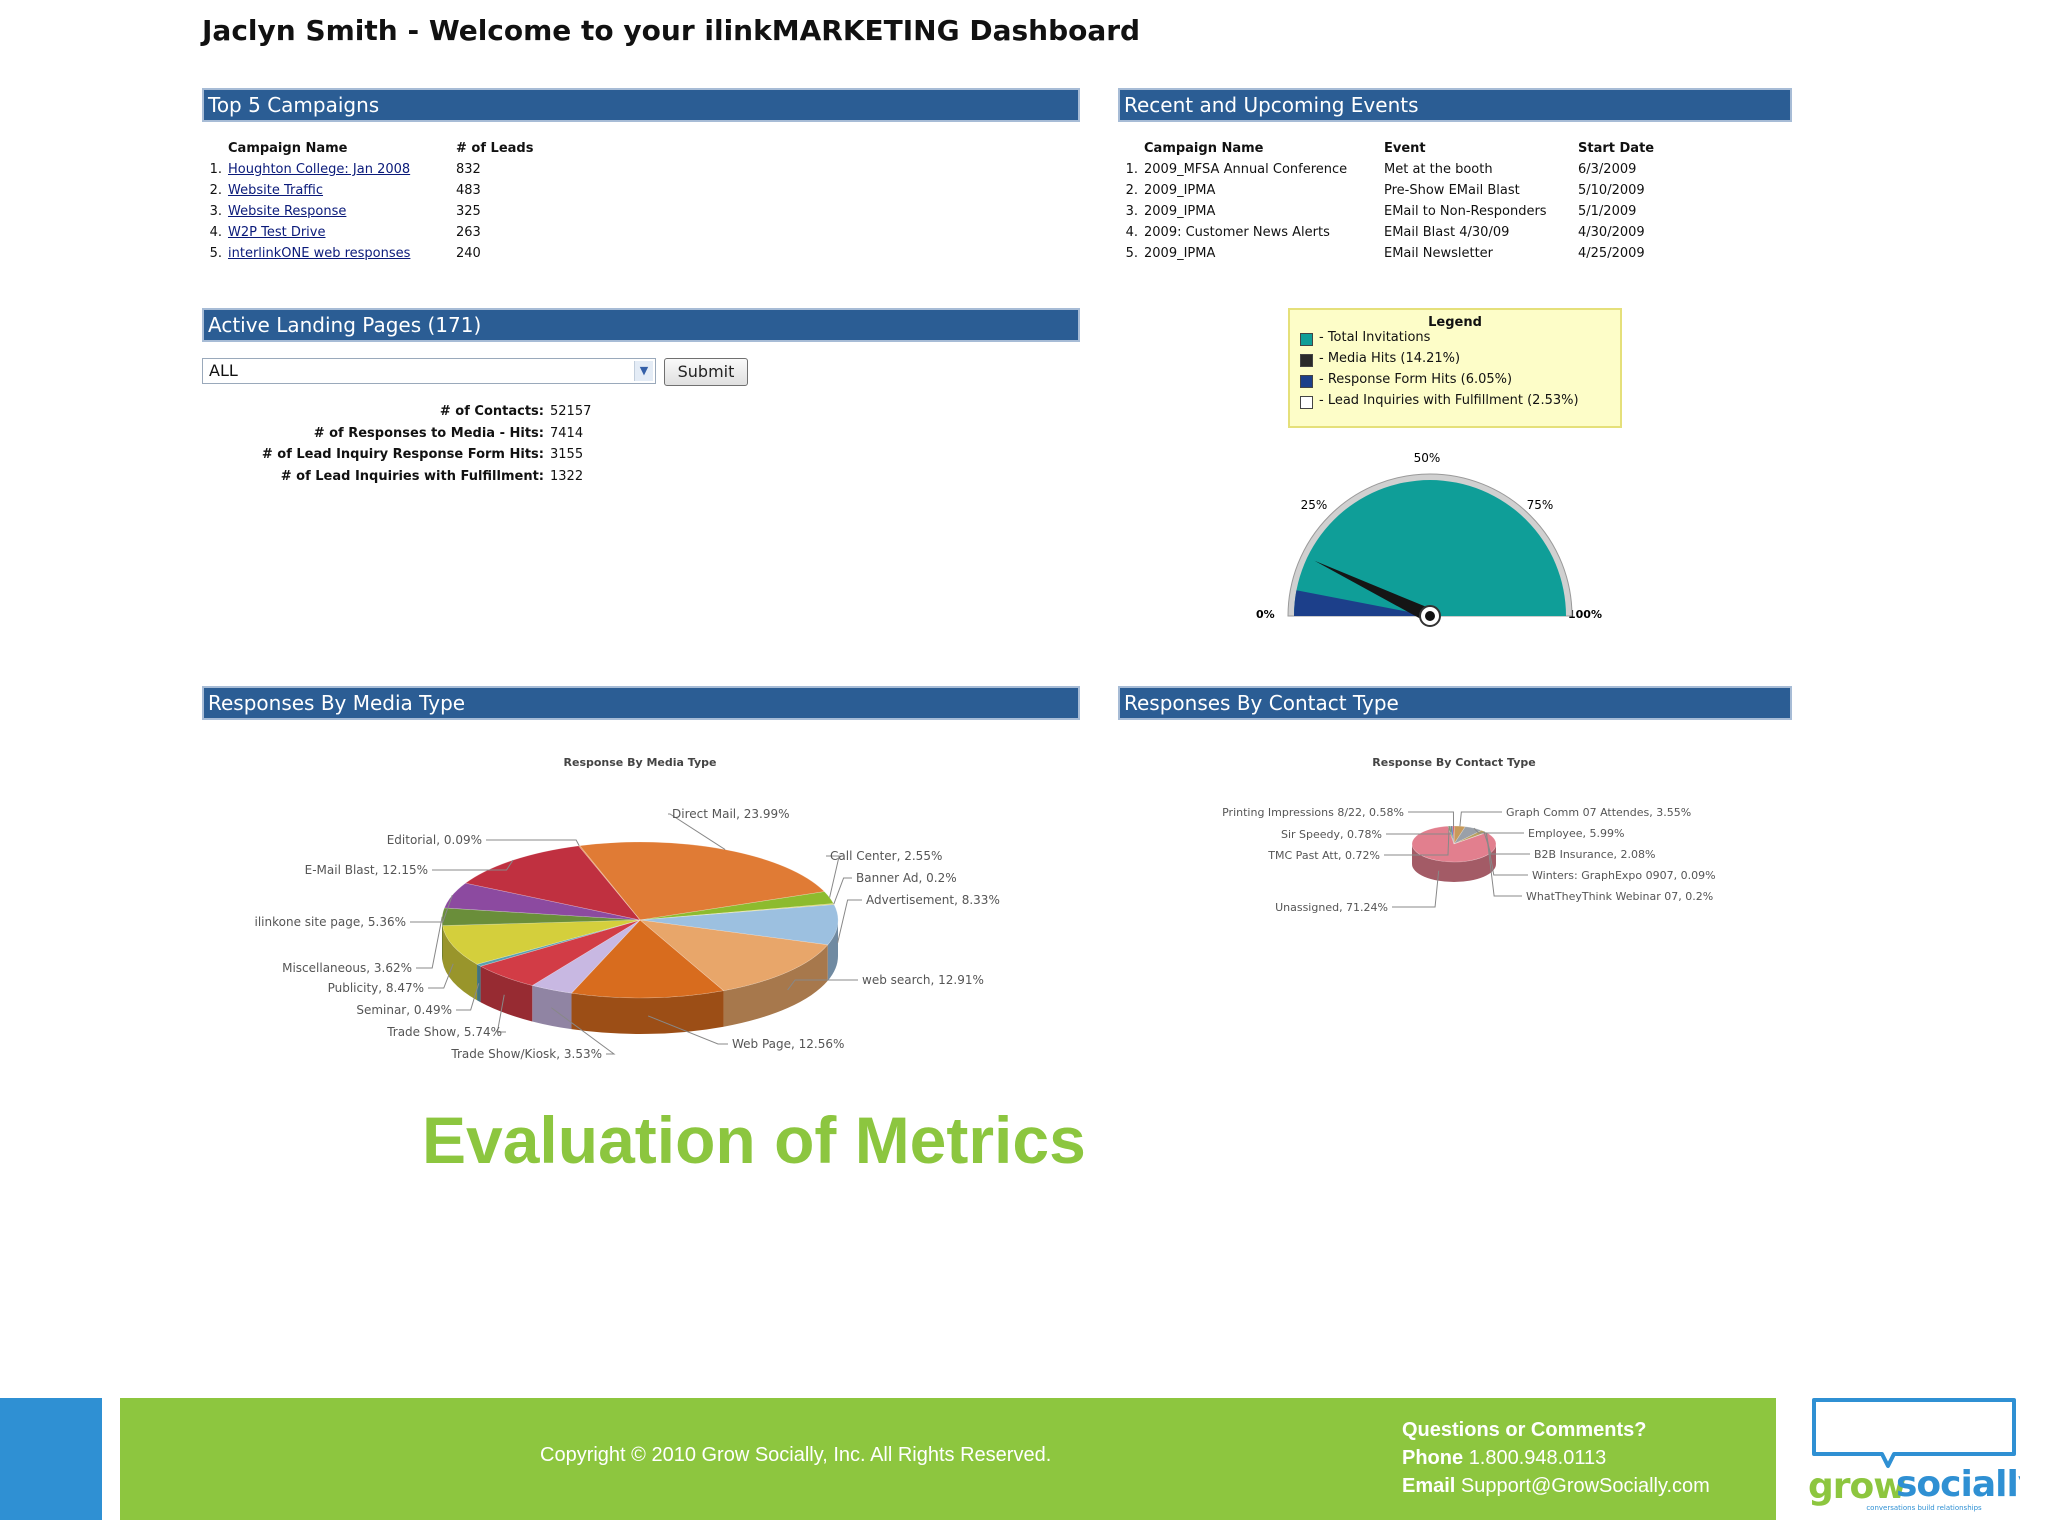  Describe the element at coordinates (402, 454) in the screenshot. I see `stat-label: # of Lead Inquiry Response Form Hits:` at that location.